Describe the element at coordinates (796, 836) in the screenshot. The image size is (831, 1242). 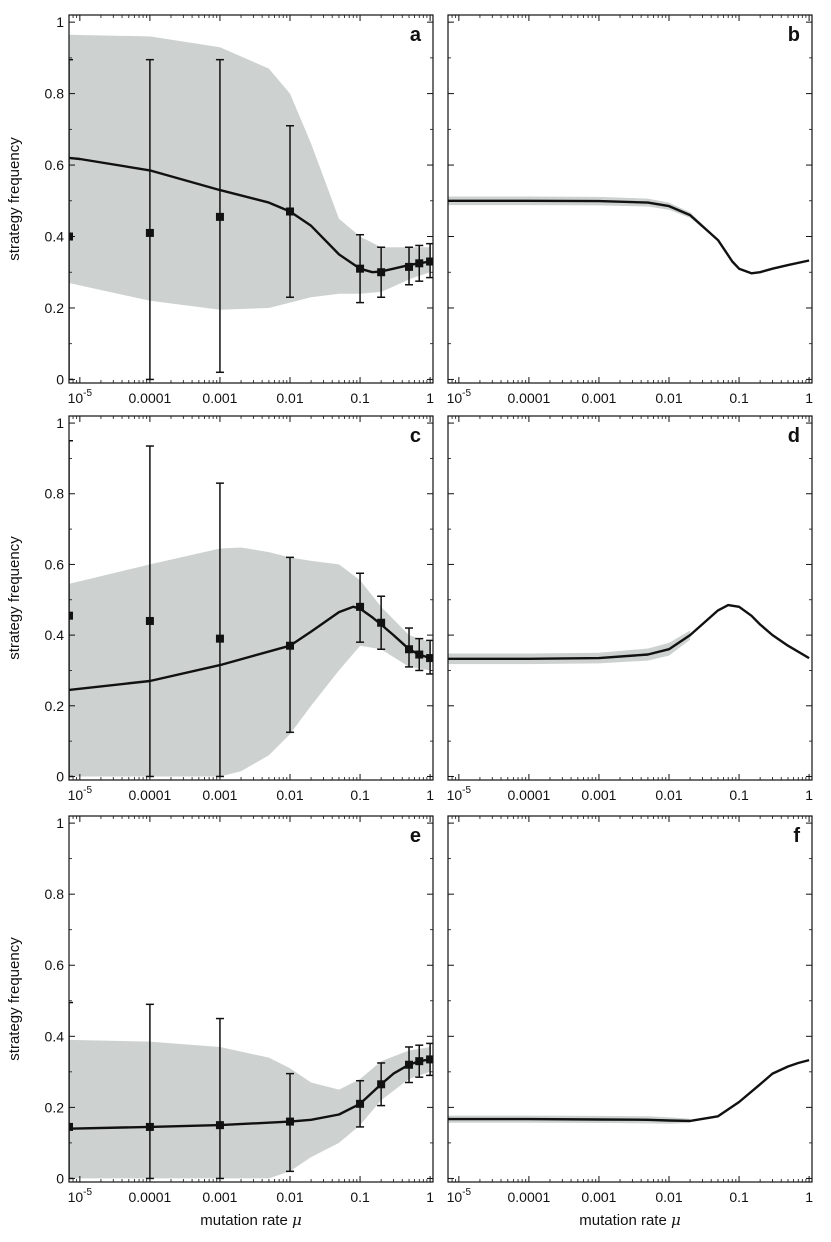
I see `panel-letter: f` at that location.